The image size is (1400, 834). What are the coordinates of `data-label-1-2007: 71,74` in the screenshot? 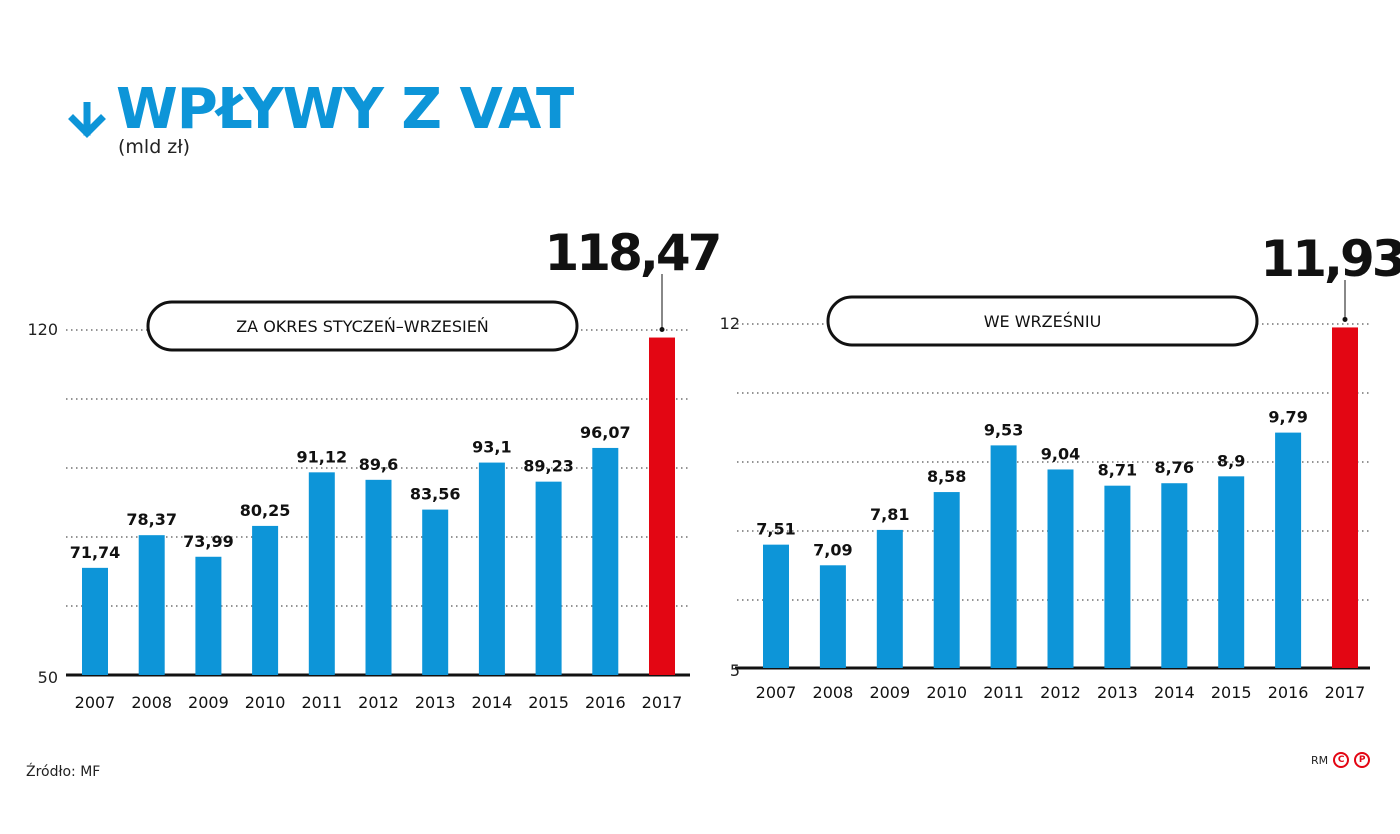 It's located at (95, 552).